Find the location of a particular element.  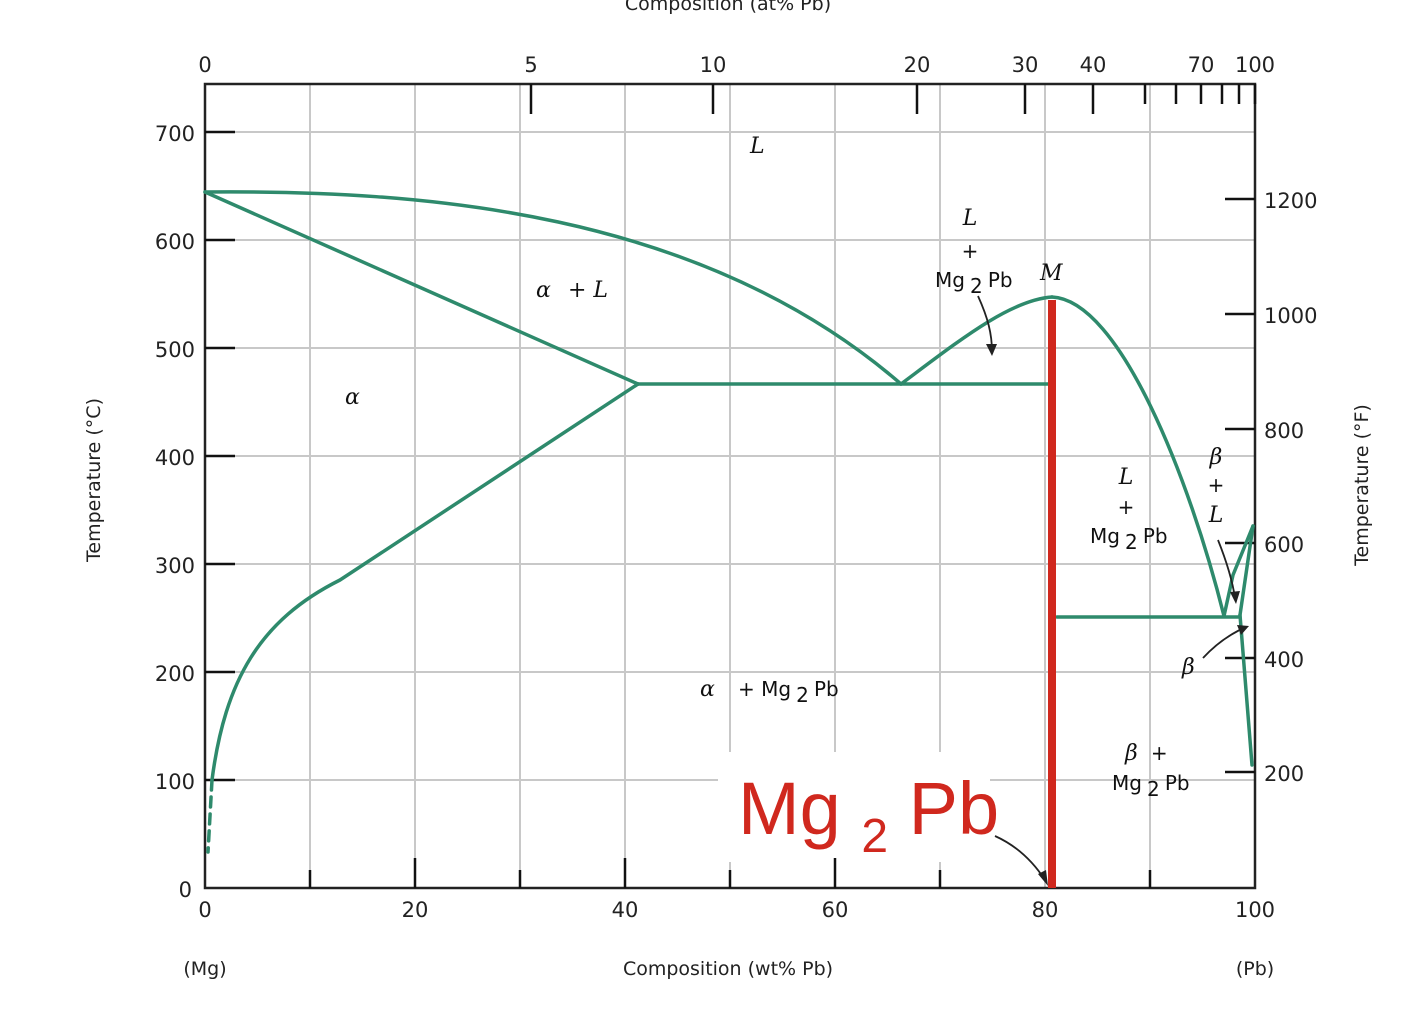

right-tick: 200 is located at coordinates (1284, 774).